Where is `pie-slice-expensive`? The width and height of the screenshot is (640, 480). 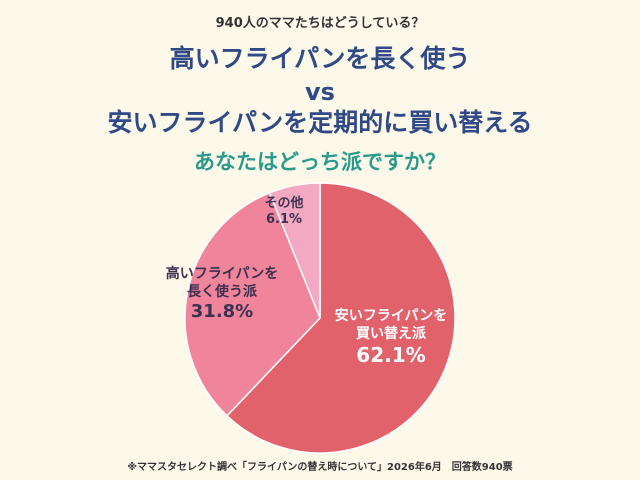 pie-slice-expensive is located at coordinates (252, 304).